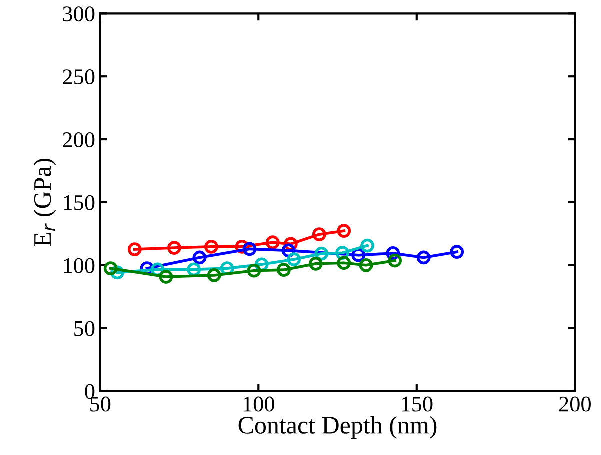 The width and height of the screenshot is (601, 455). I want to click on x-tick-label: 200, so click(575, 404).